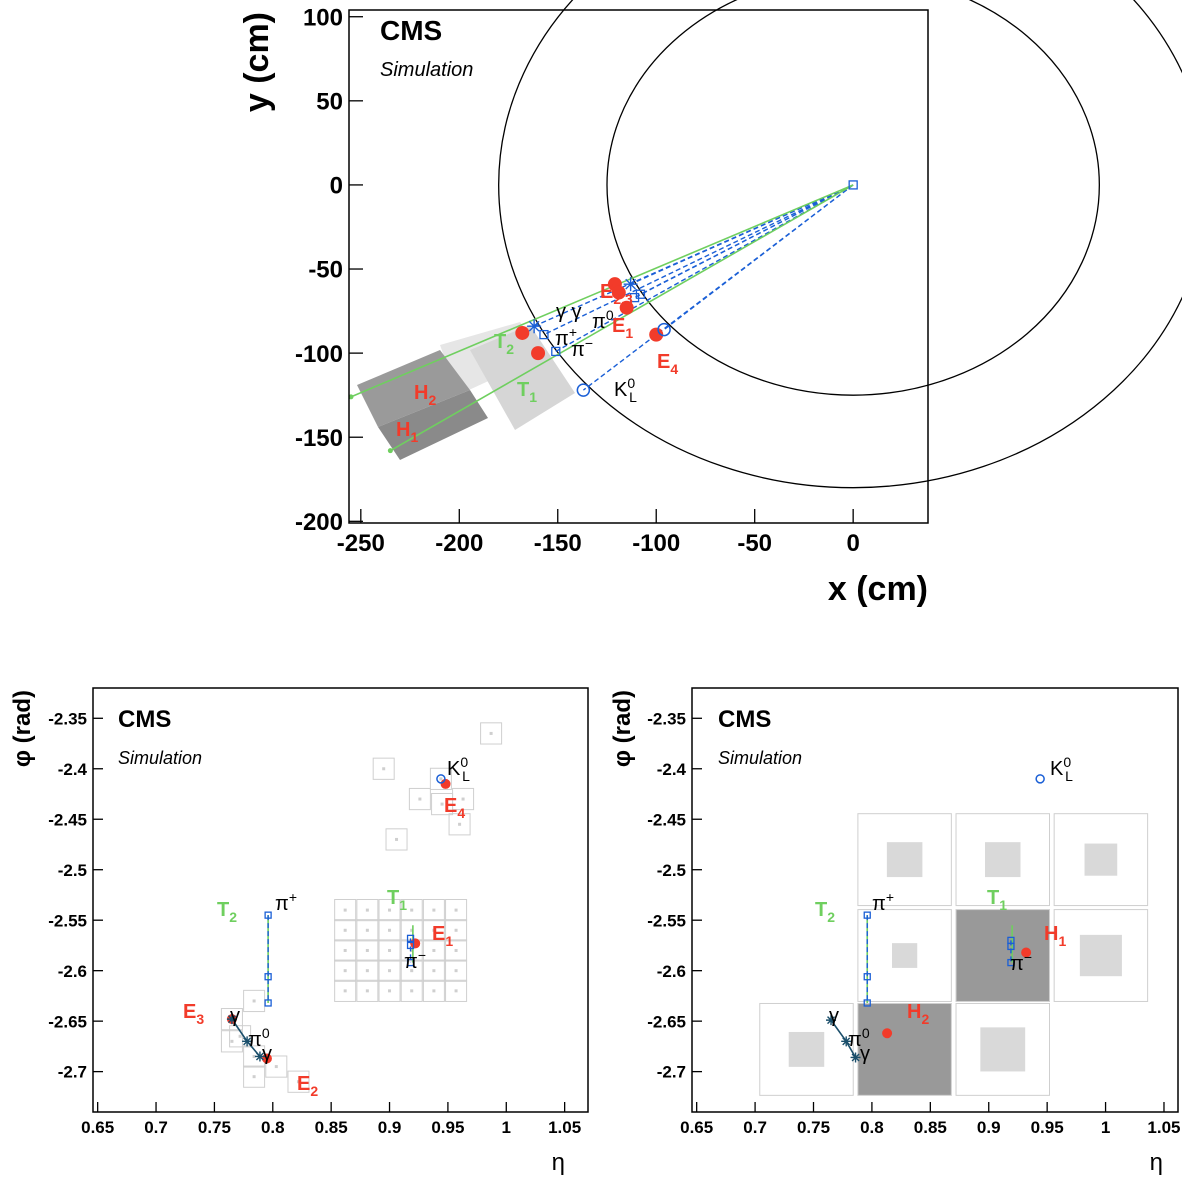 This screenshot has height=1179, width=1182. Describe the element at coordinates (1040, 779) in the screenshot. I see `neutral-hadron` at that location.